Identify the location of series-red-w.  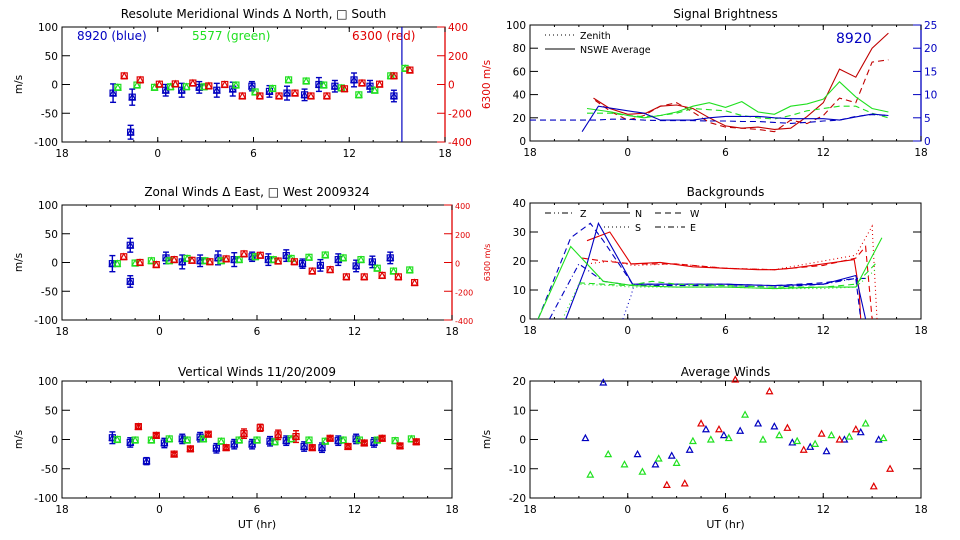
(727, 282).